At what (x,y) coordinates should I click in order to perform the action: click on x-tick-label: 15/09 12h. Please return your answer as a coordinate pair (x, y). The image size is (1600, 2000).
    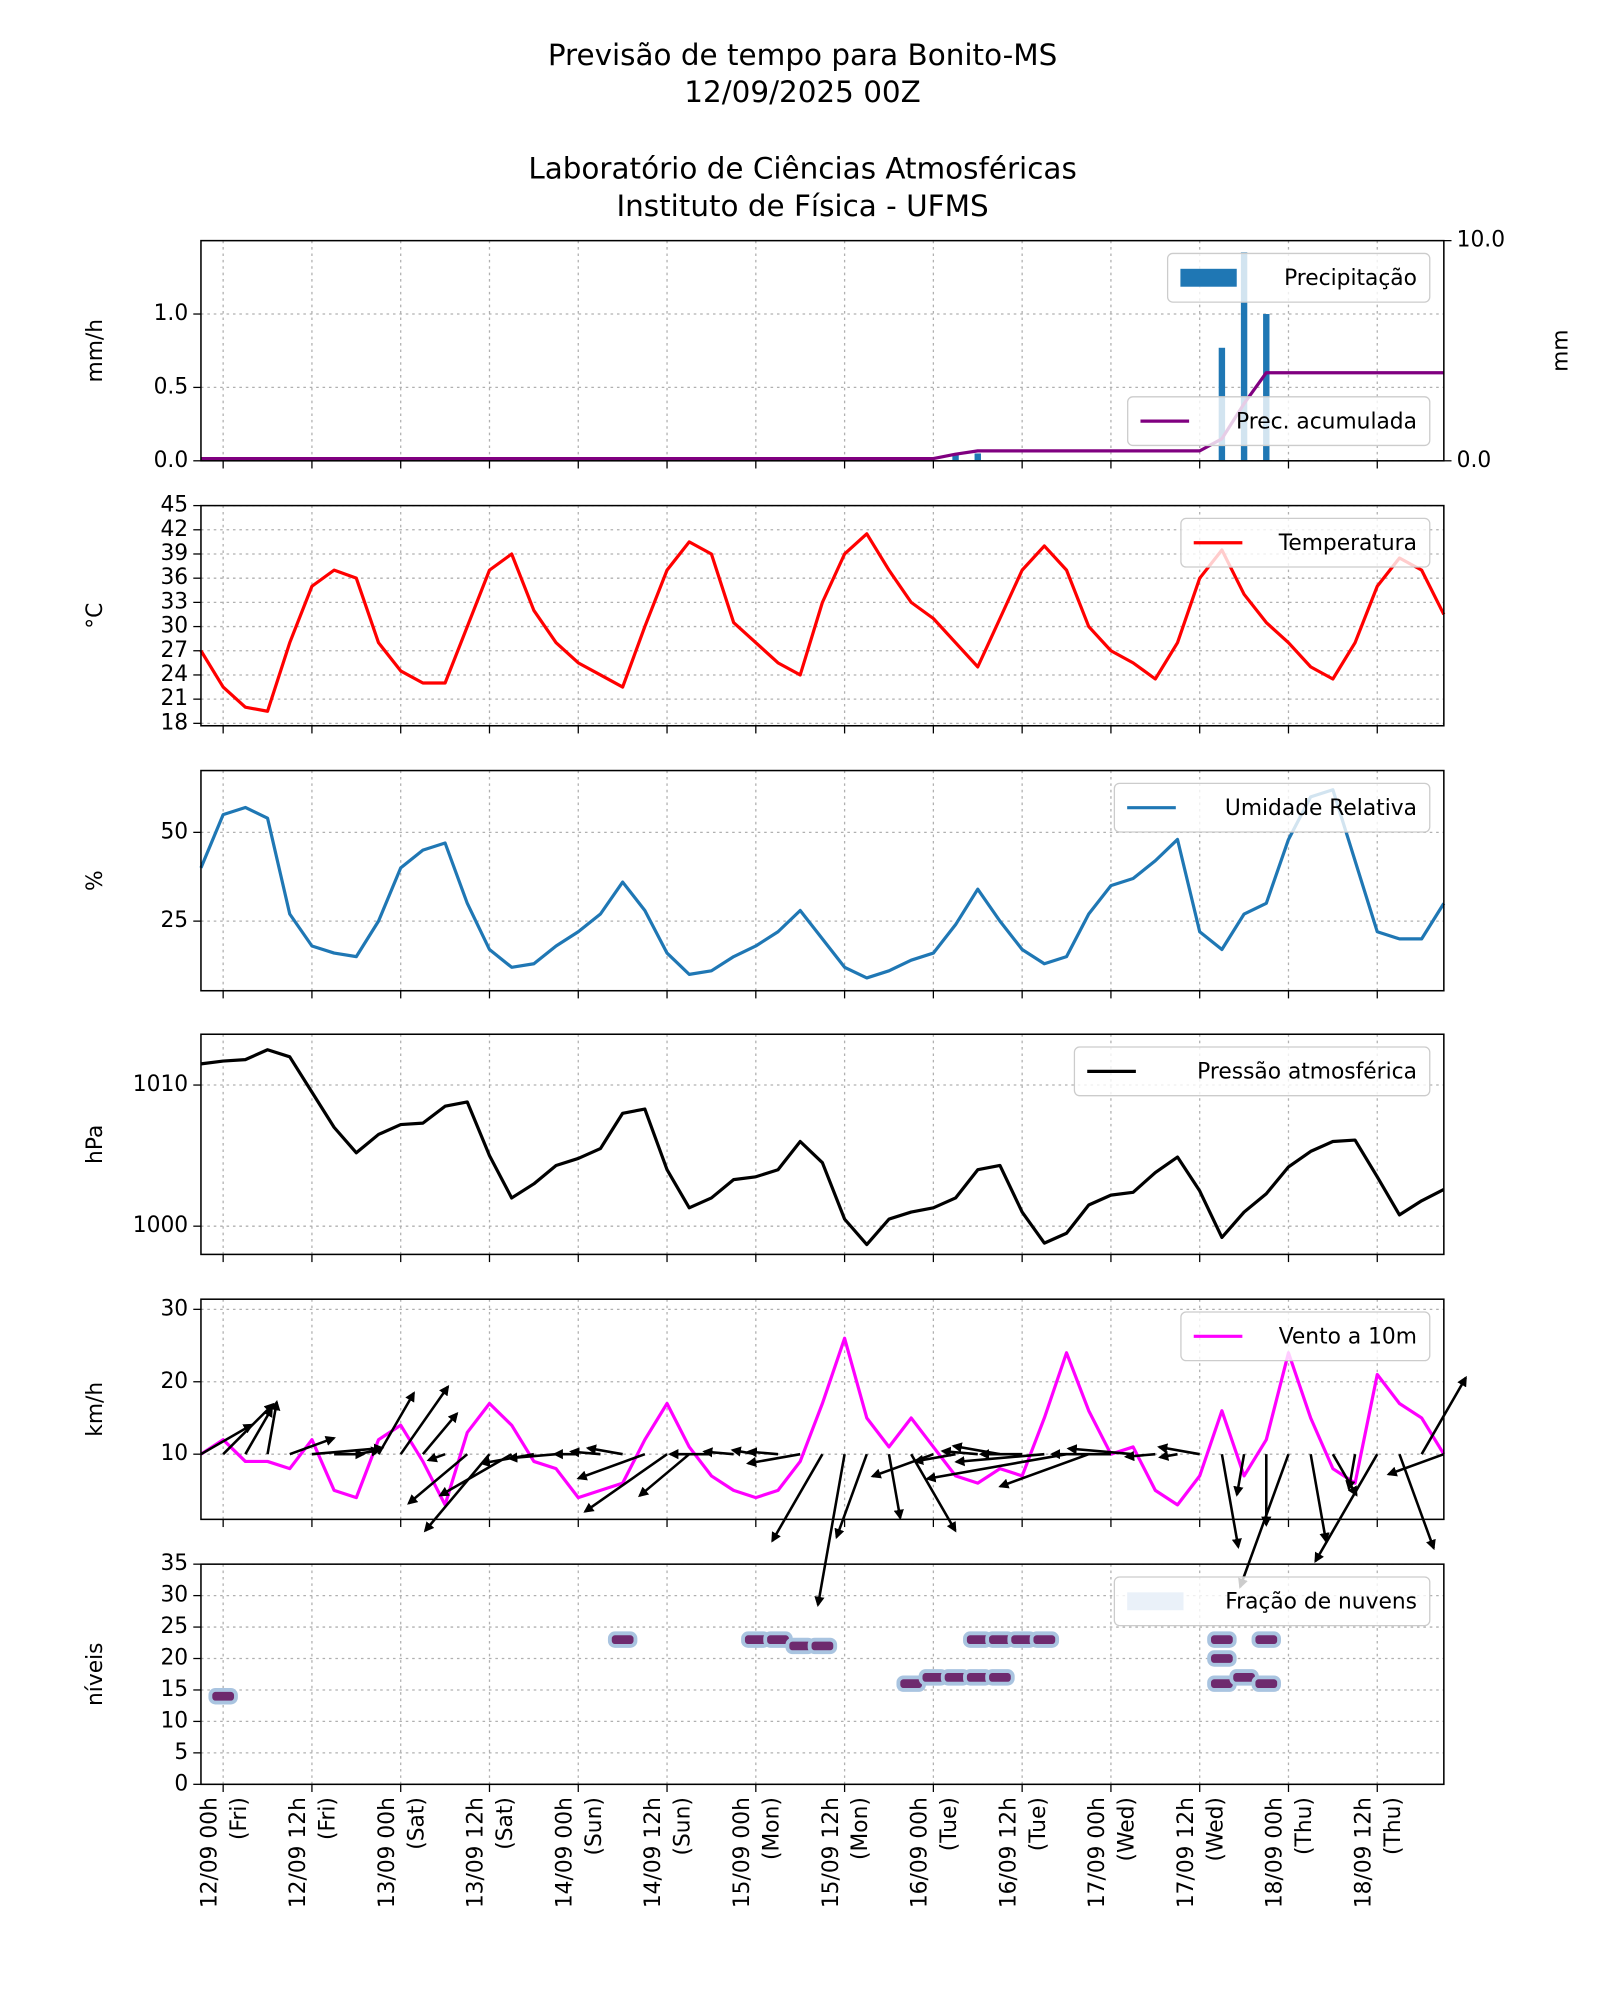
    Looking at the image, I should click on (831, 1852).